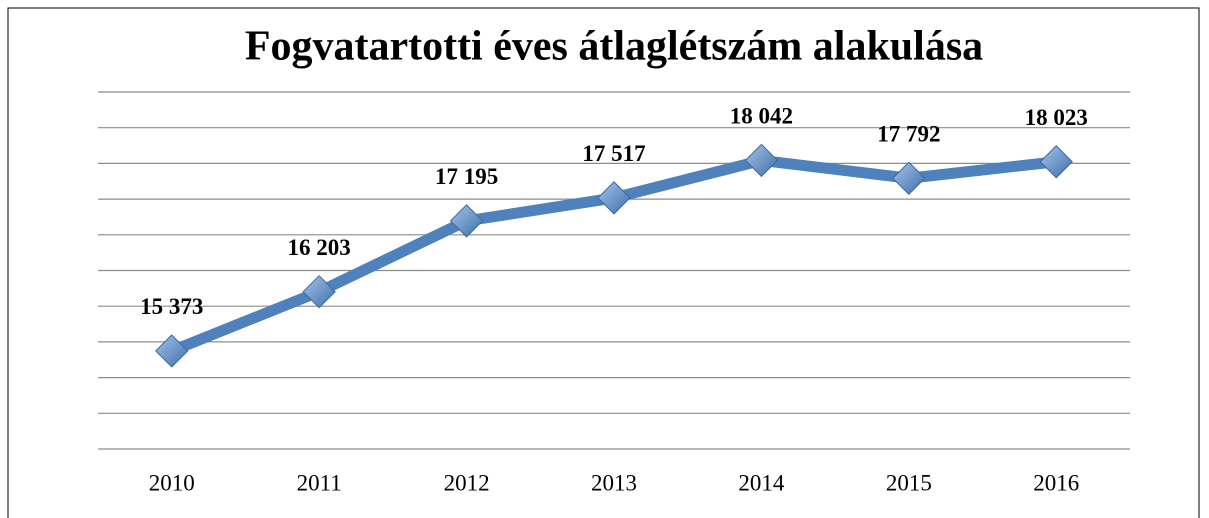 This screenshot has width=1209, height=518. Describe the element at coordinates (319, 482) in the screenshot. I see `x-tick-label: 2011` at that location.